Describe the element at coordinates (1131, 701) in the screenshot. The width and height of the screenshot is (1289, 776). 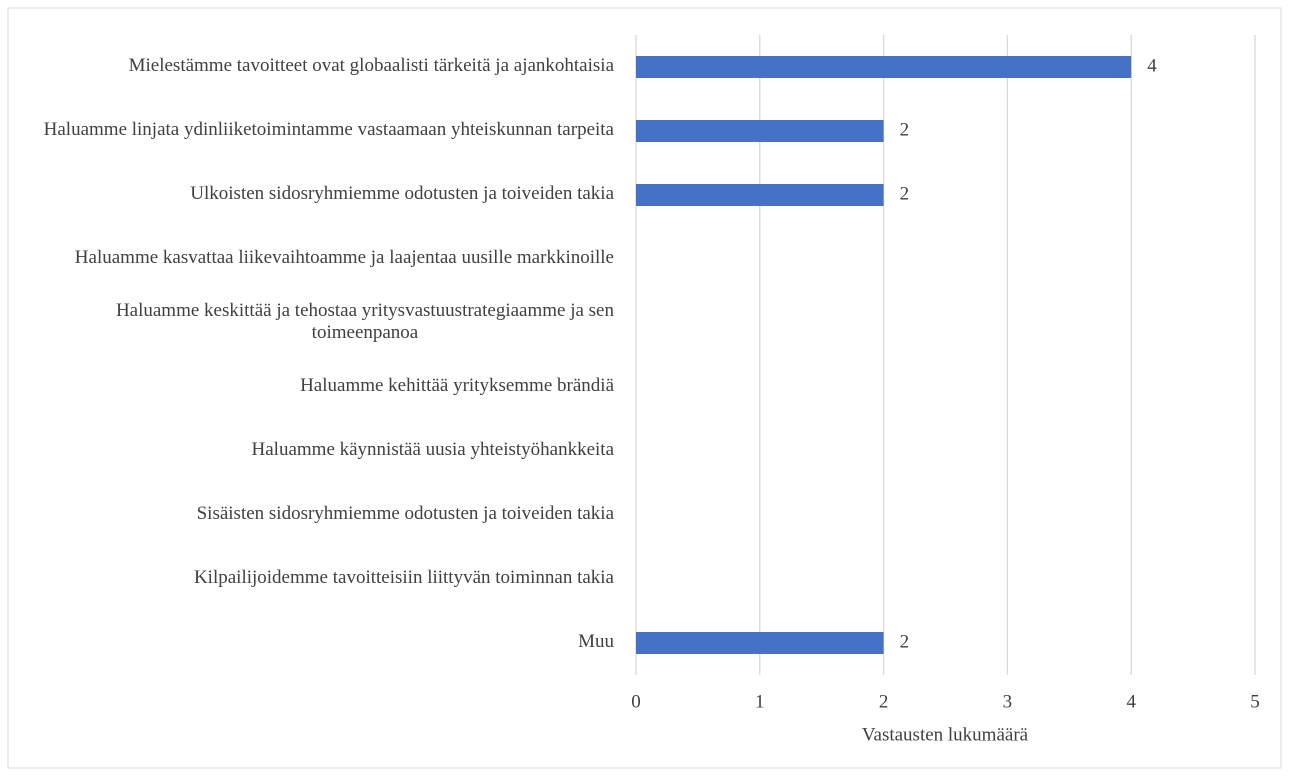
I see `x-tick-label: 4` at that location.